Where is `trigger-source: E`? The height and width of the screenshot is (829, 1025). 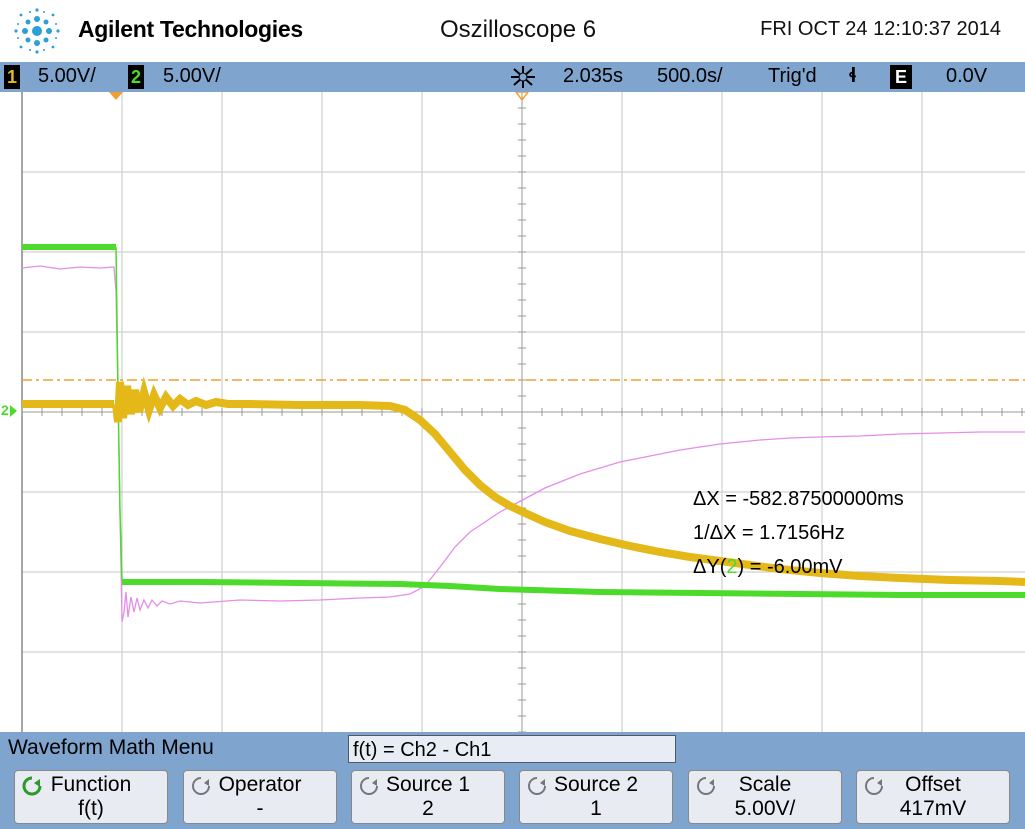
trigger-source: E is located at coordinates (901, 77).